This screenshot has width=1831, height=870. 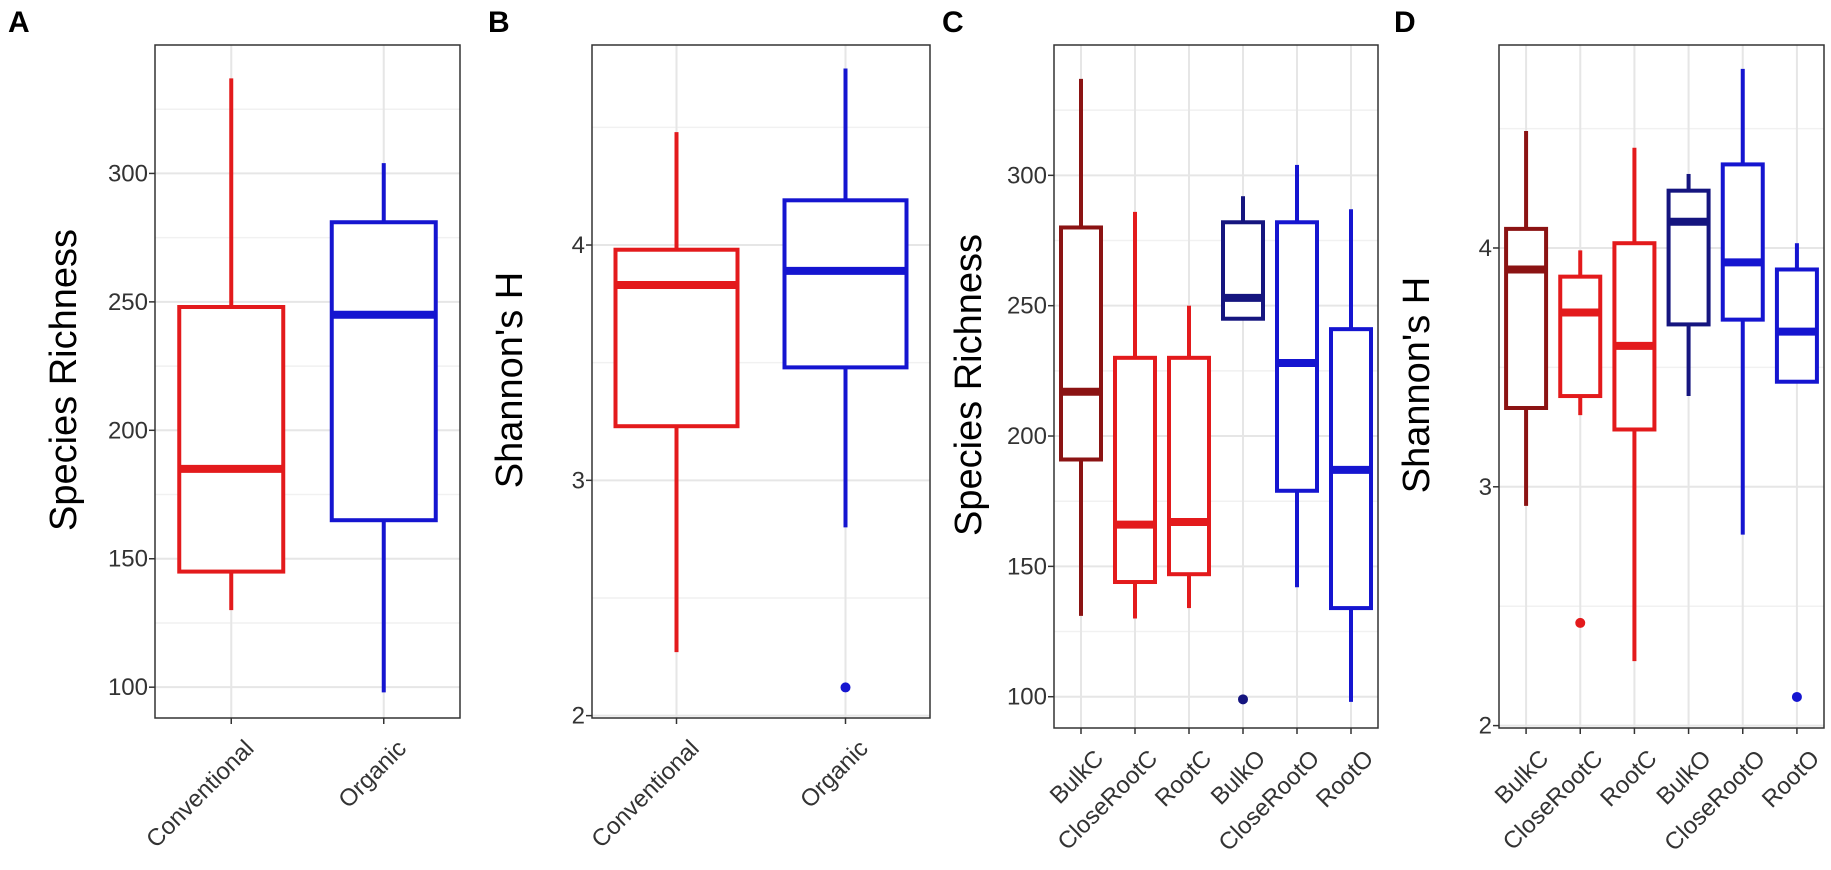 I want to click on panel-label-d: D, so click(x=1405, y=22).